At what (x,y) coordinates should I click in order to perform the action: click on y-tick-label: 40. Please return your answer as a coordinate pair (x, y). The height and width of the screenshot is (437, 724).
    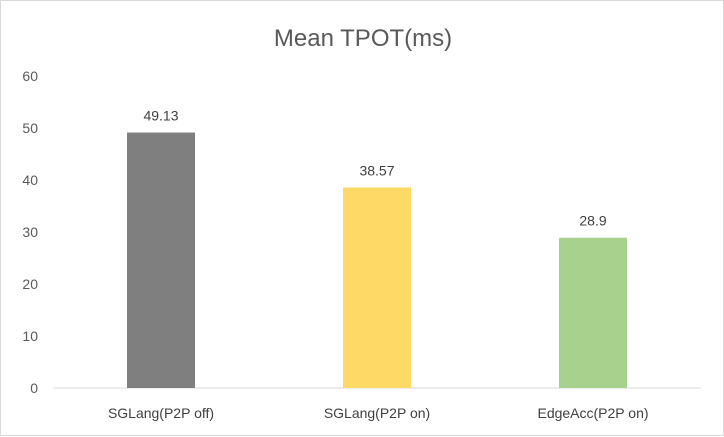
    Looking at the image, I should click on (30, 180).